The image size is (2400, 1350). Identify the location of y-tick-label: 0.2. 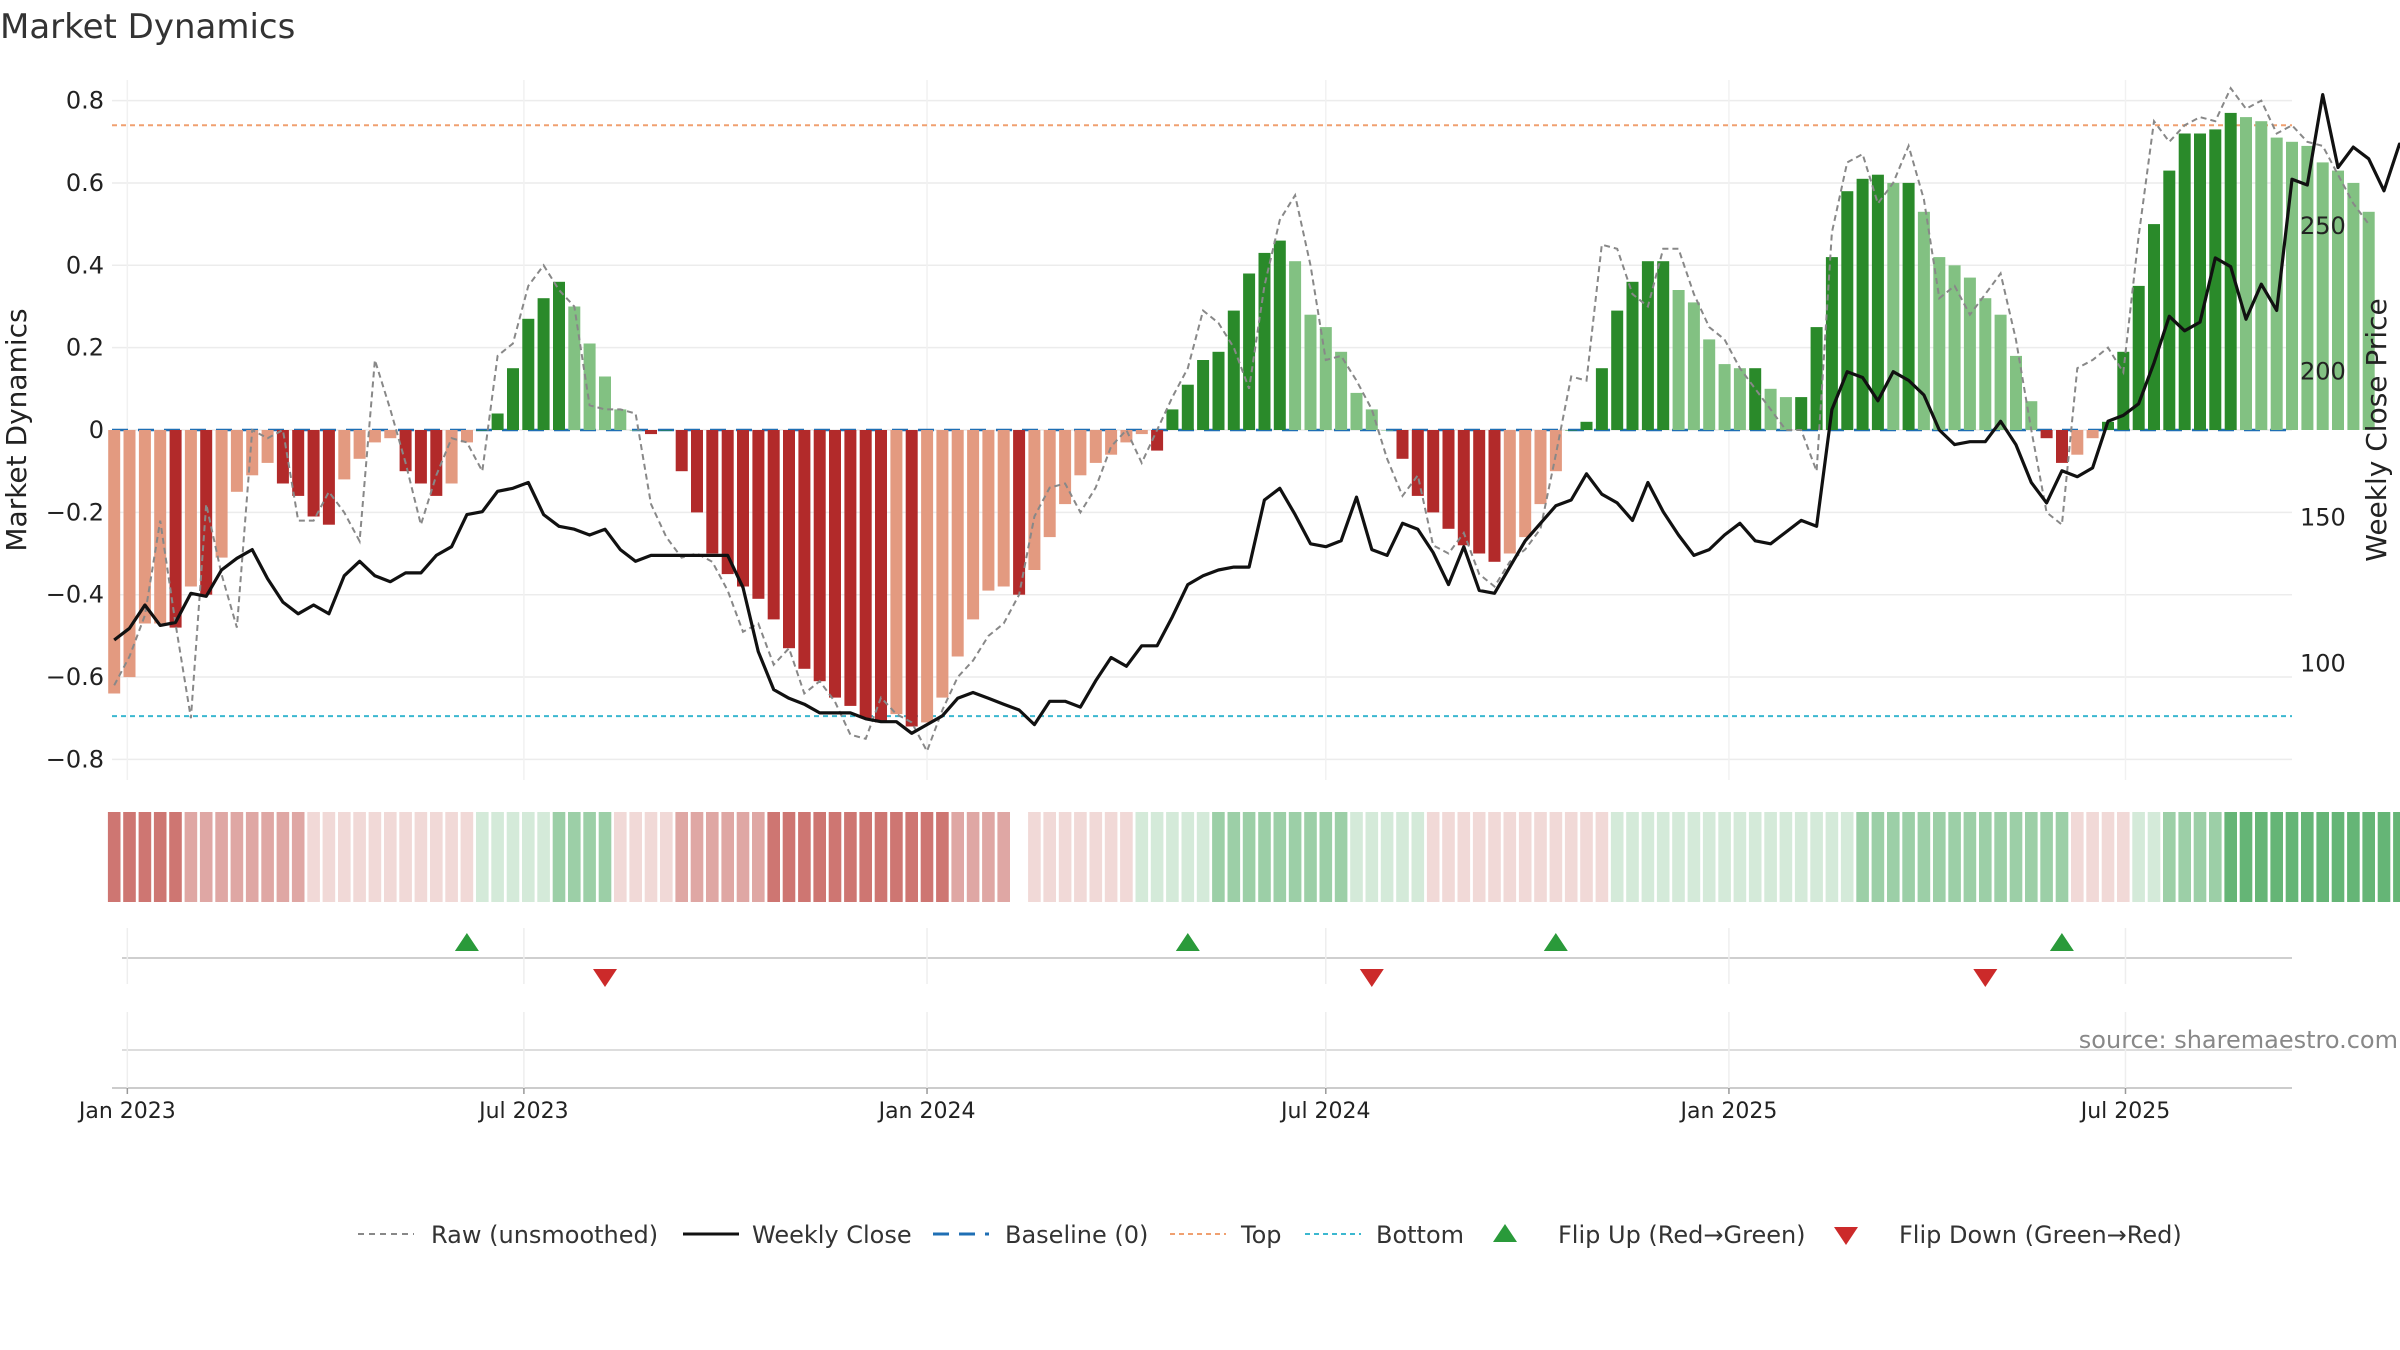
(85, 348).